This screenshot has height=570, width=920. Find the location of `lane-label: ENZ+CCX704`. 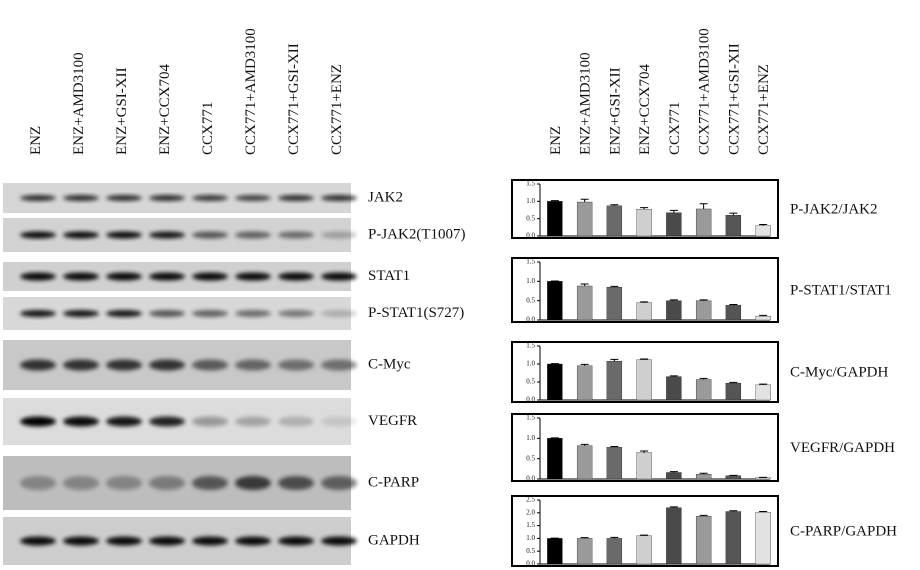

lane-label: ENZ+CCX704 is located at coordinates (165, 109).